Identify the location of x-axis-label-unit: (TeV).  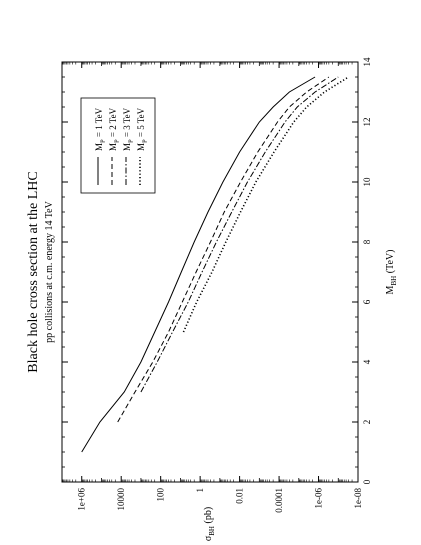
(390, 263).